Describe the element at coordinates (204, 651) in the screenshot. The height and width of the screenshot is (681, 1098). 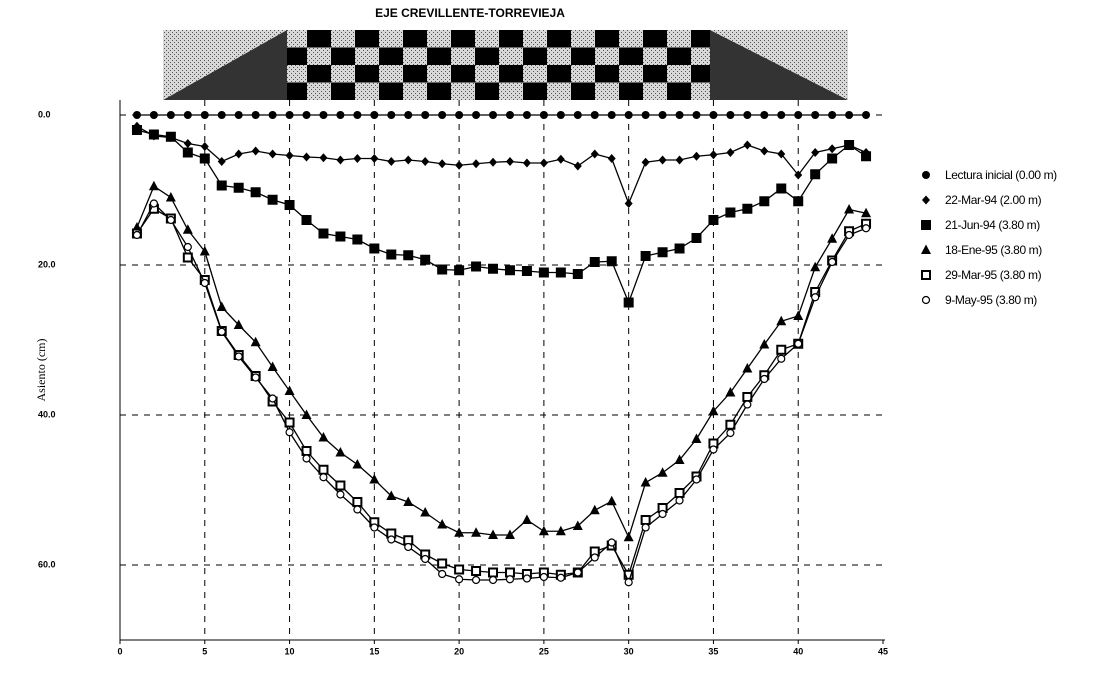
I see `x-tick-label: 5` at that location.